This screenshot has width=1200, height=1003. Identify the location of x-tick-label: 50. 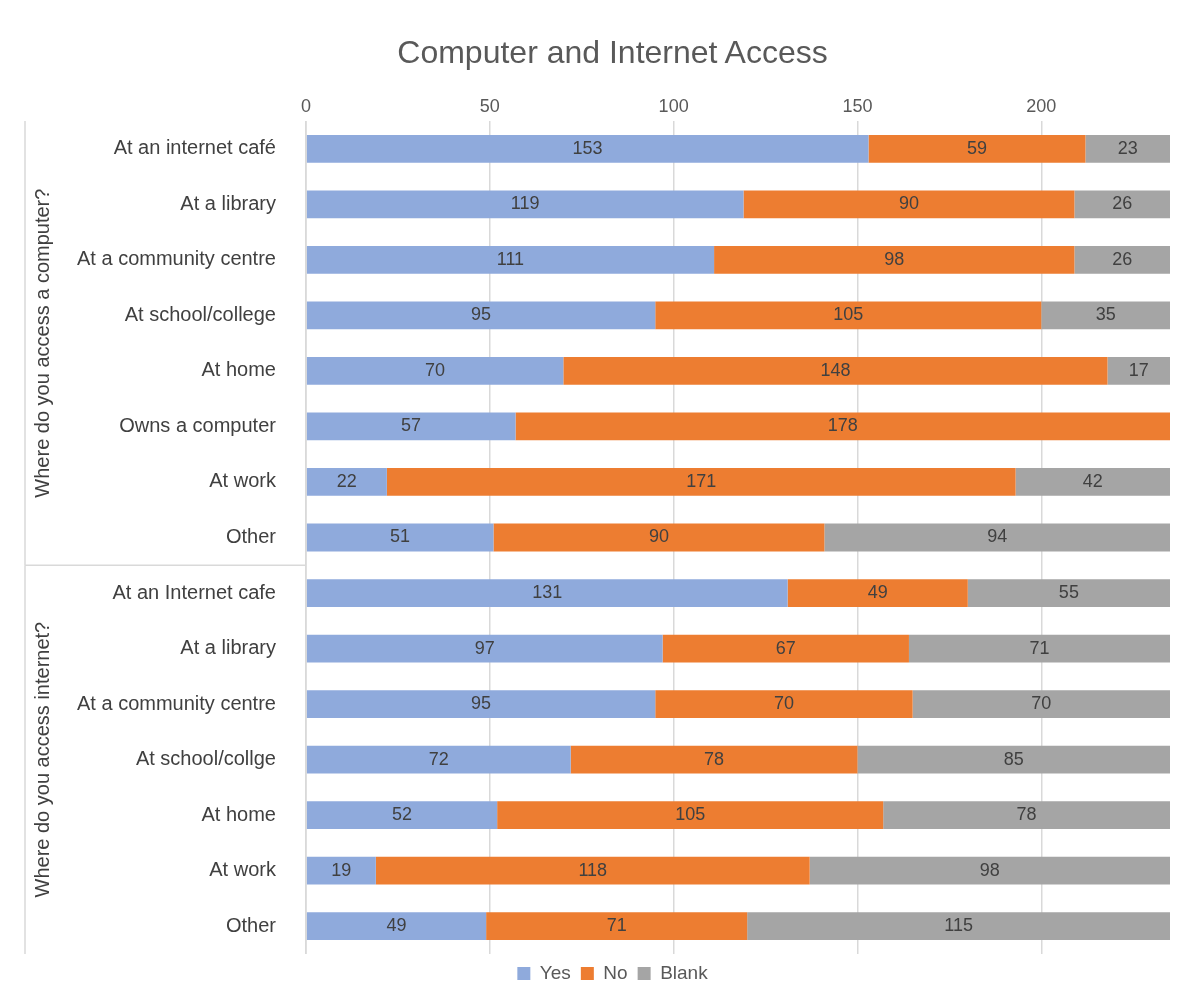
(489, 106).